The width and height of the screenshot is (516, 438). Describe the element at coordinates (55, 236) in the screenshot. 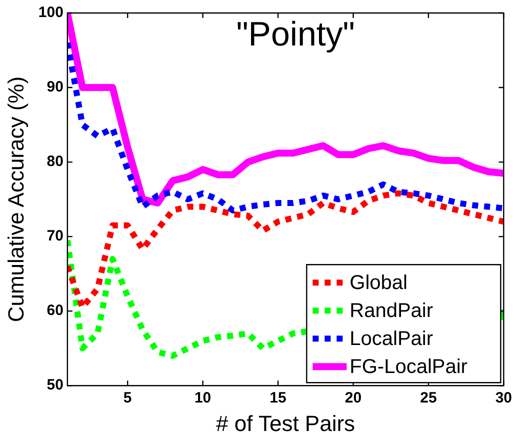

I see `y-tick-label: 70` at that location.